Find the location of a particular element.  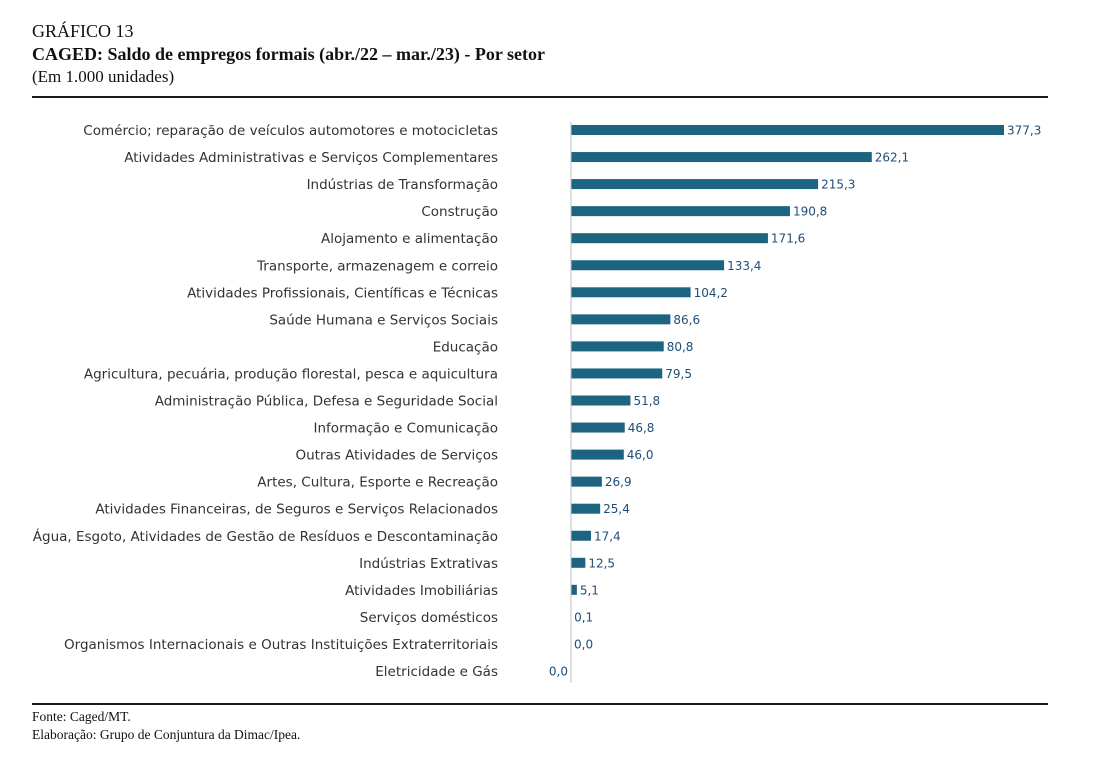

data-label: 377,3 is located at coordinates (1024, 131).